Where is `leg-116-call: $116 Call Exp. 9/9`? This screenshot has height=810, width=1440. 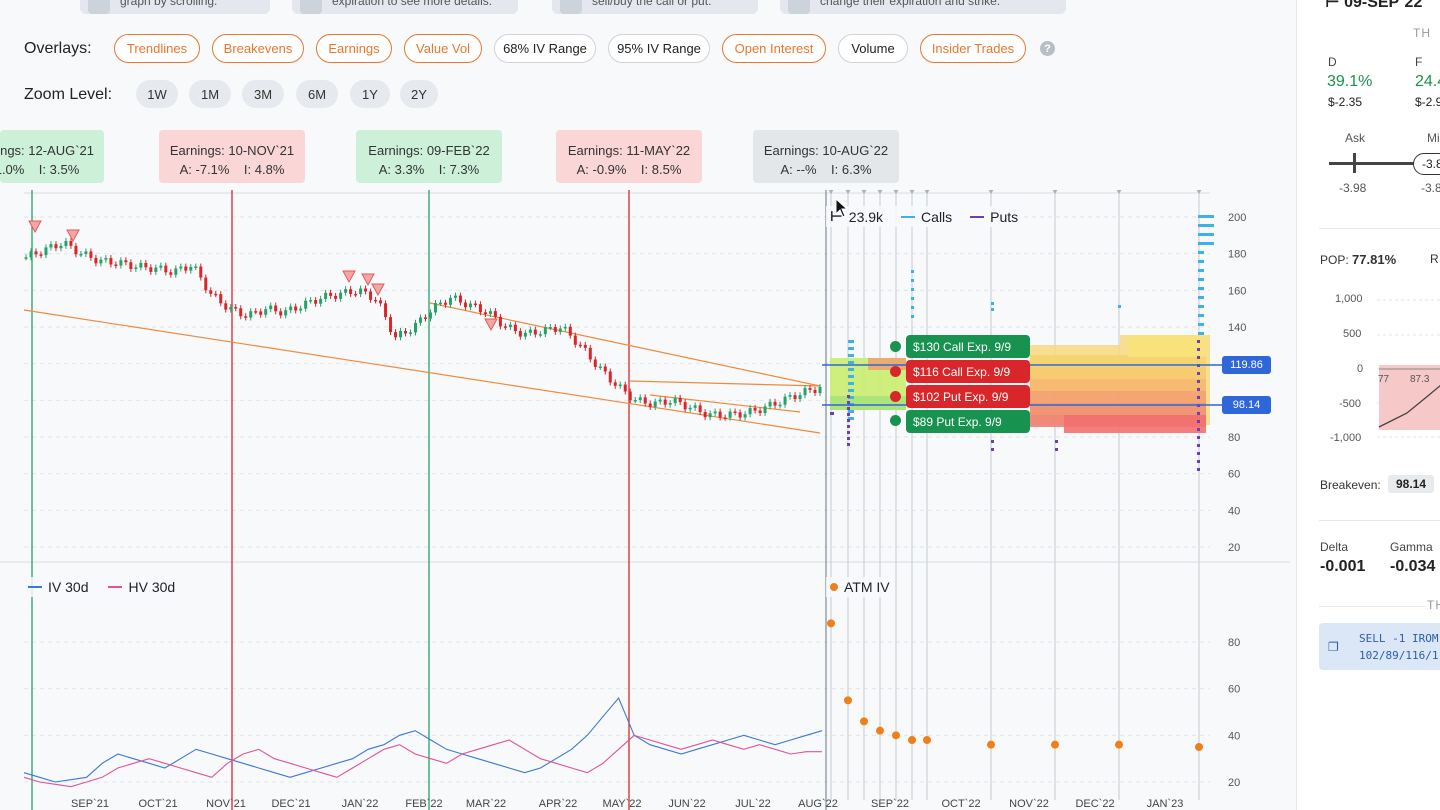 leg-116-call: $116 Call Exp. 9/9 is located at coordinates (968, 371).